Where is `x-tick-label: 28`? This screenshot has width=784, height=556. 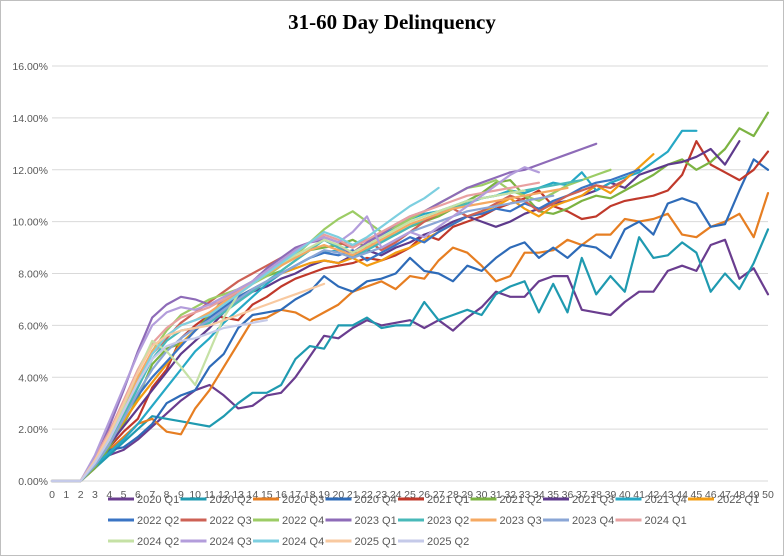 x-tick-label: 28 is located at coordinates (453, 495).